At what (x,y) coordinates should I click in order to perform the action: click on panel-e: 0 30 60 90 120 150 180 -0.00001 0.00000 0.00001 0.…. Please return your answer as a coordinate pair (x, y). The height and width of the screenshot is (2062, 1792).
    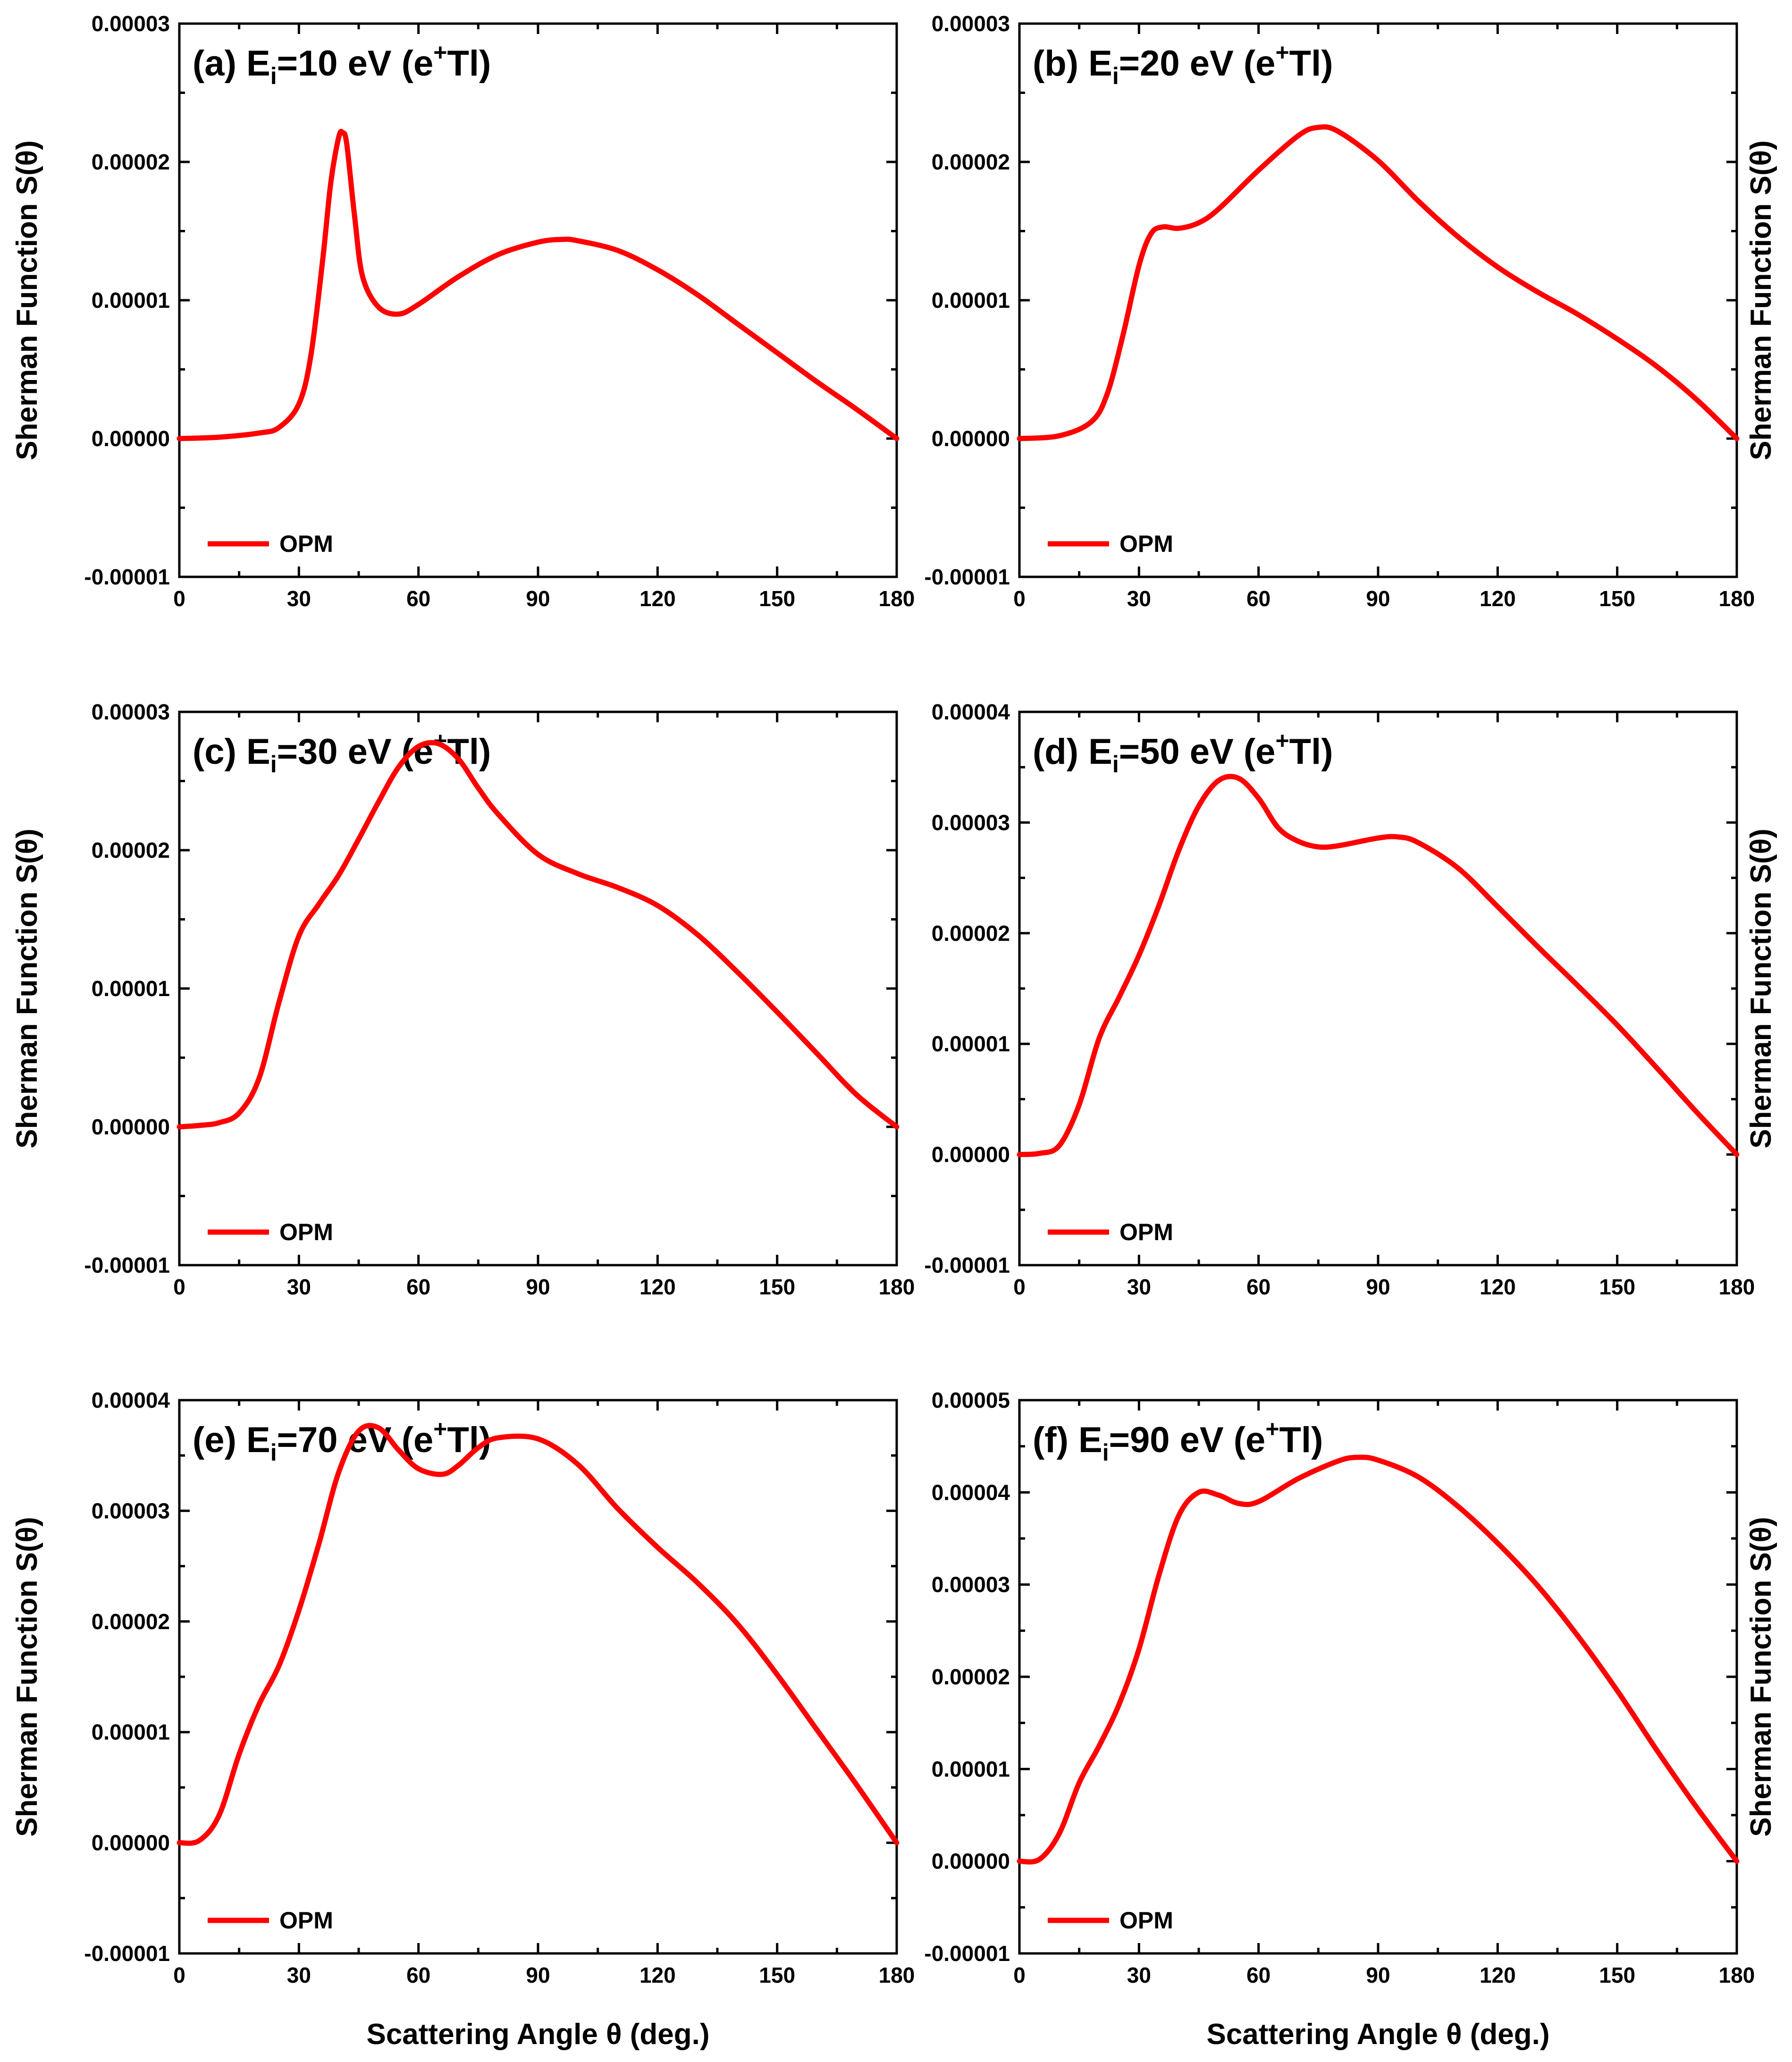
    Looking at the image, I should click on (463, 1687).